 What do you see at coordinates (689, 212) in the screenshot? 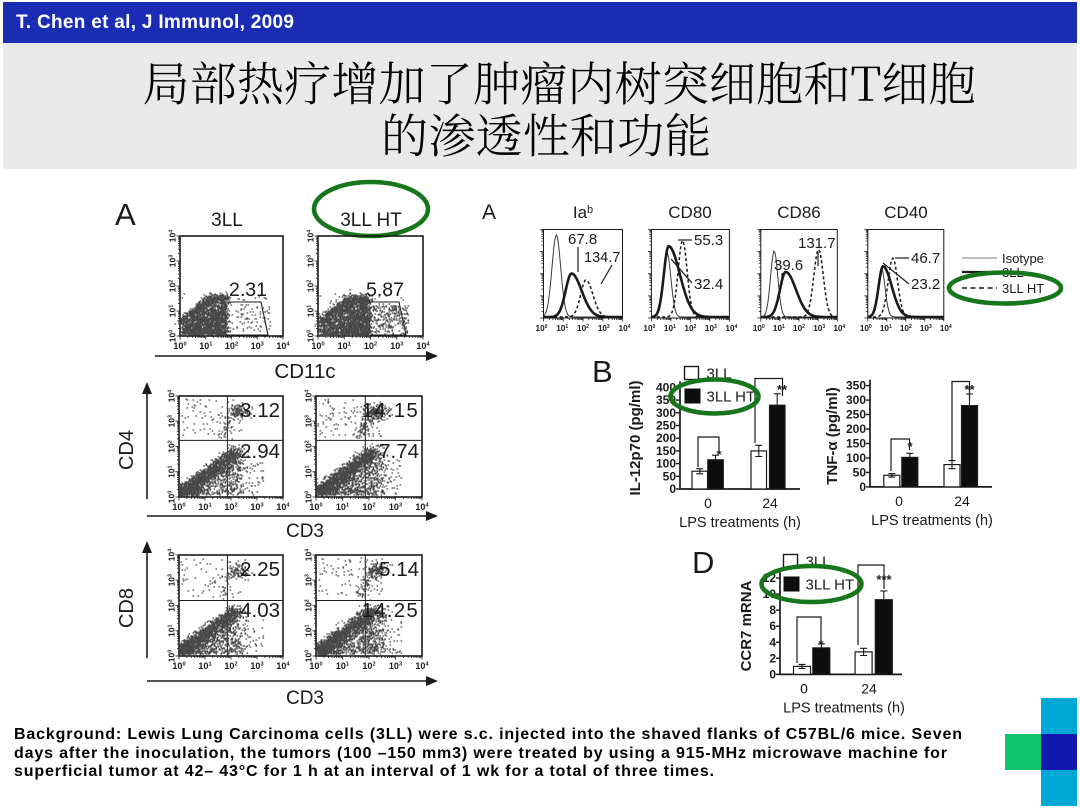
I see `svg-text: CD80` at bounding box center [689, 212].